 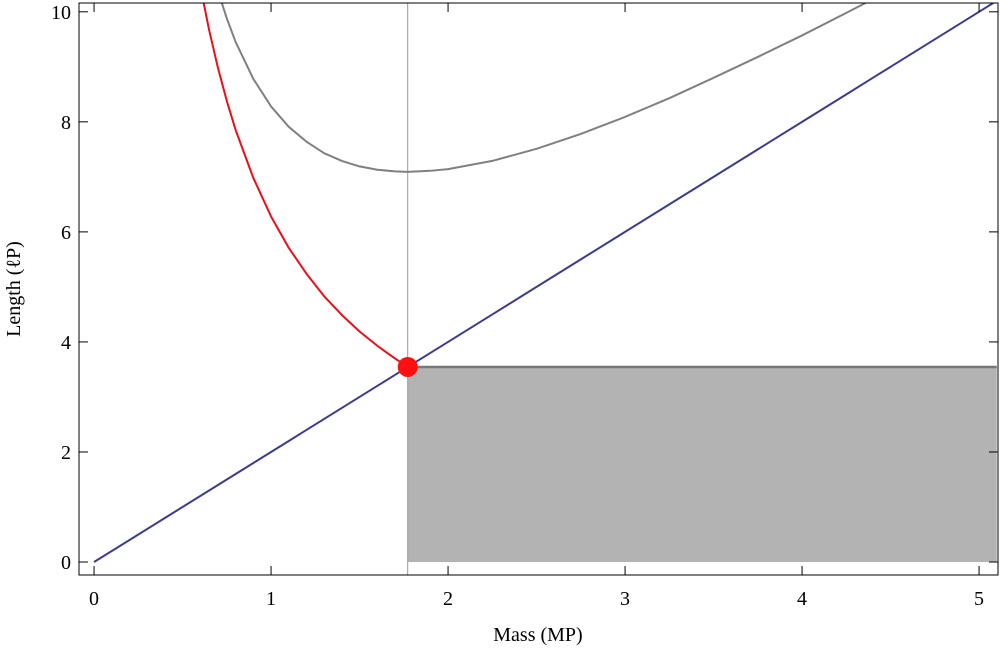 I want to click on x-tick-label: 5, so click(x=979, y=599).